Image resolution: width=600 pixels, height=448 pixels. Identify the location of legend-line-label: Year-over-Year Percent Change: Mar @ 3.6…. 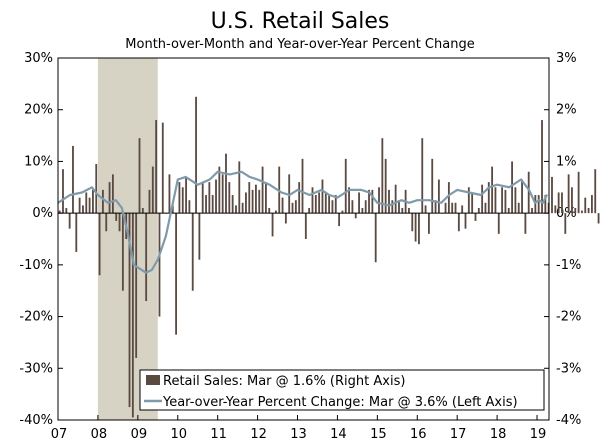
(340, 402).